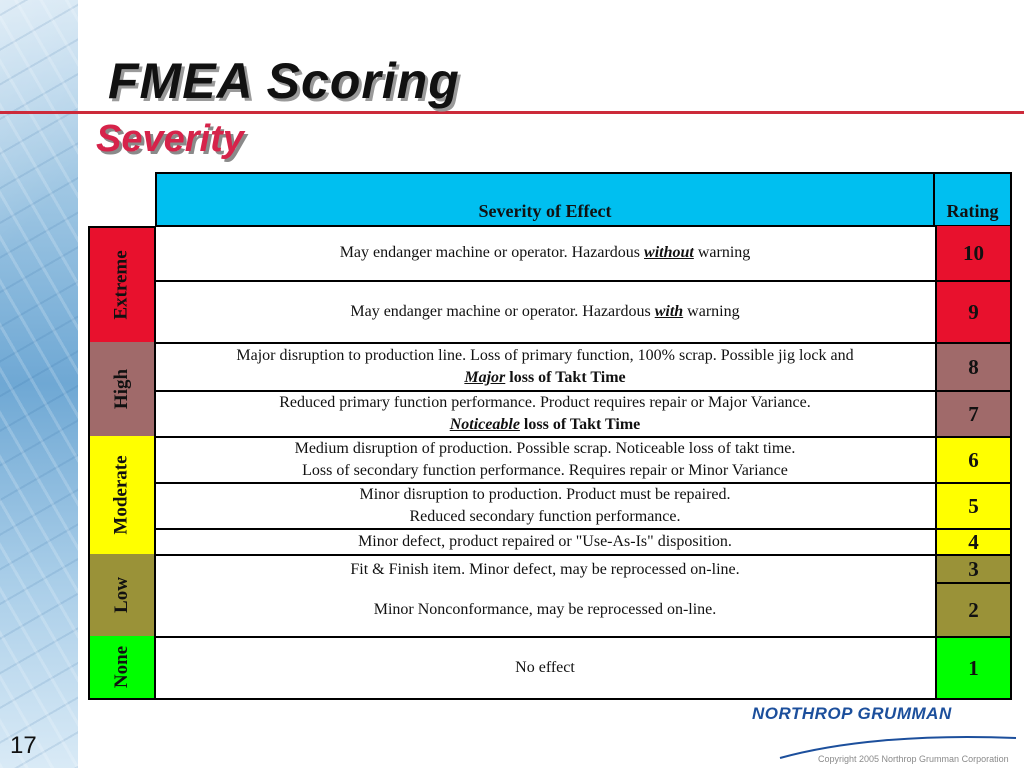 Image resolution: width=1024 pixels, height=768 pixels. Describe the element at coordinates (973, 254) in the screenshot. I see `rating-cell: 10` at that location.